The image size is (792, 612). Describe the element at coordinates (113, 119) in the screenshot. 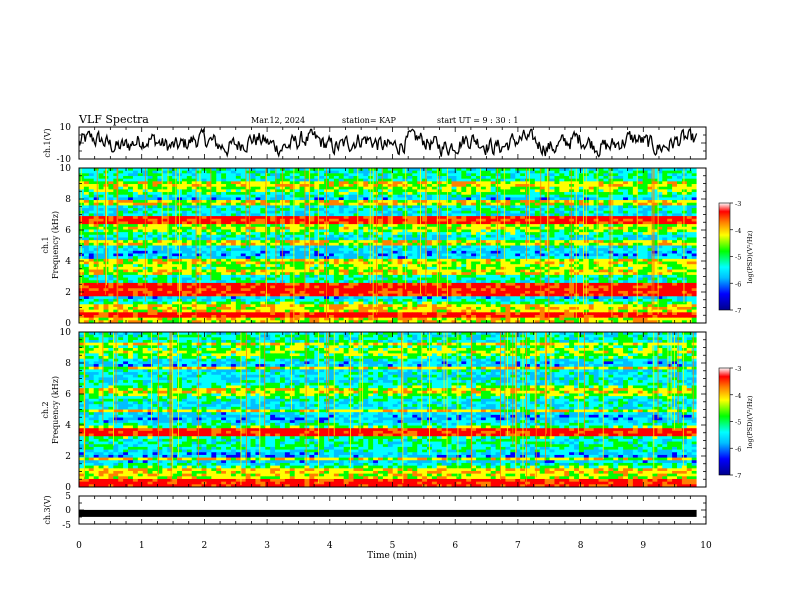

I see `figure-title: VLF Spectra` at that location.